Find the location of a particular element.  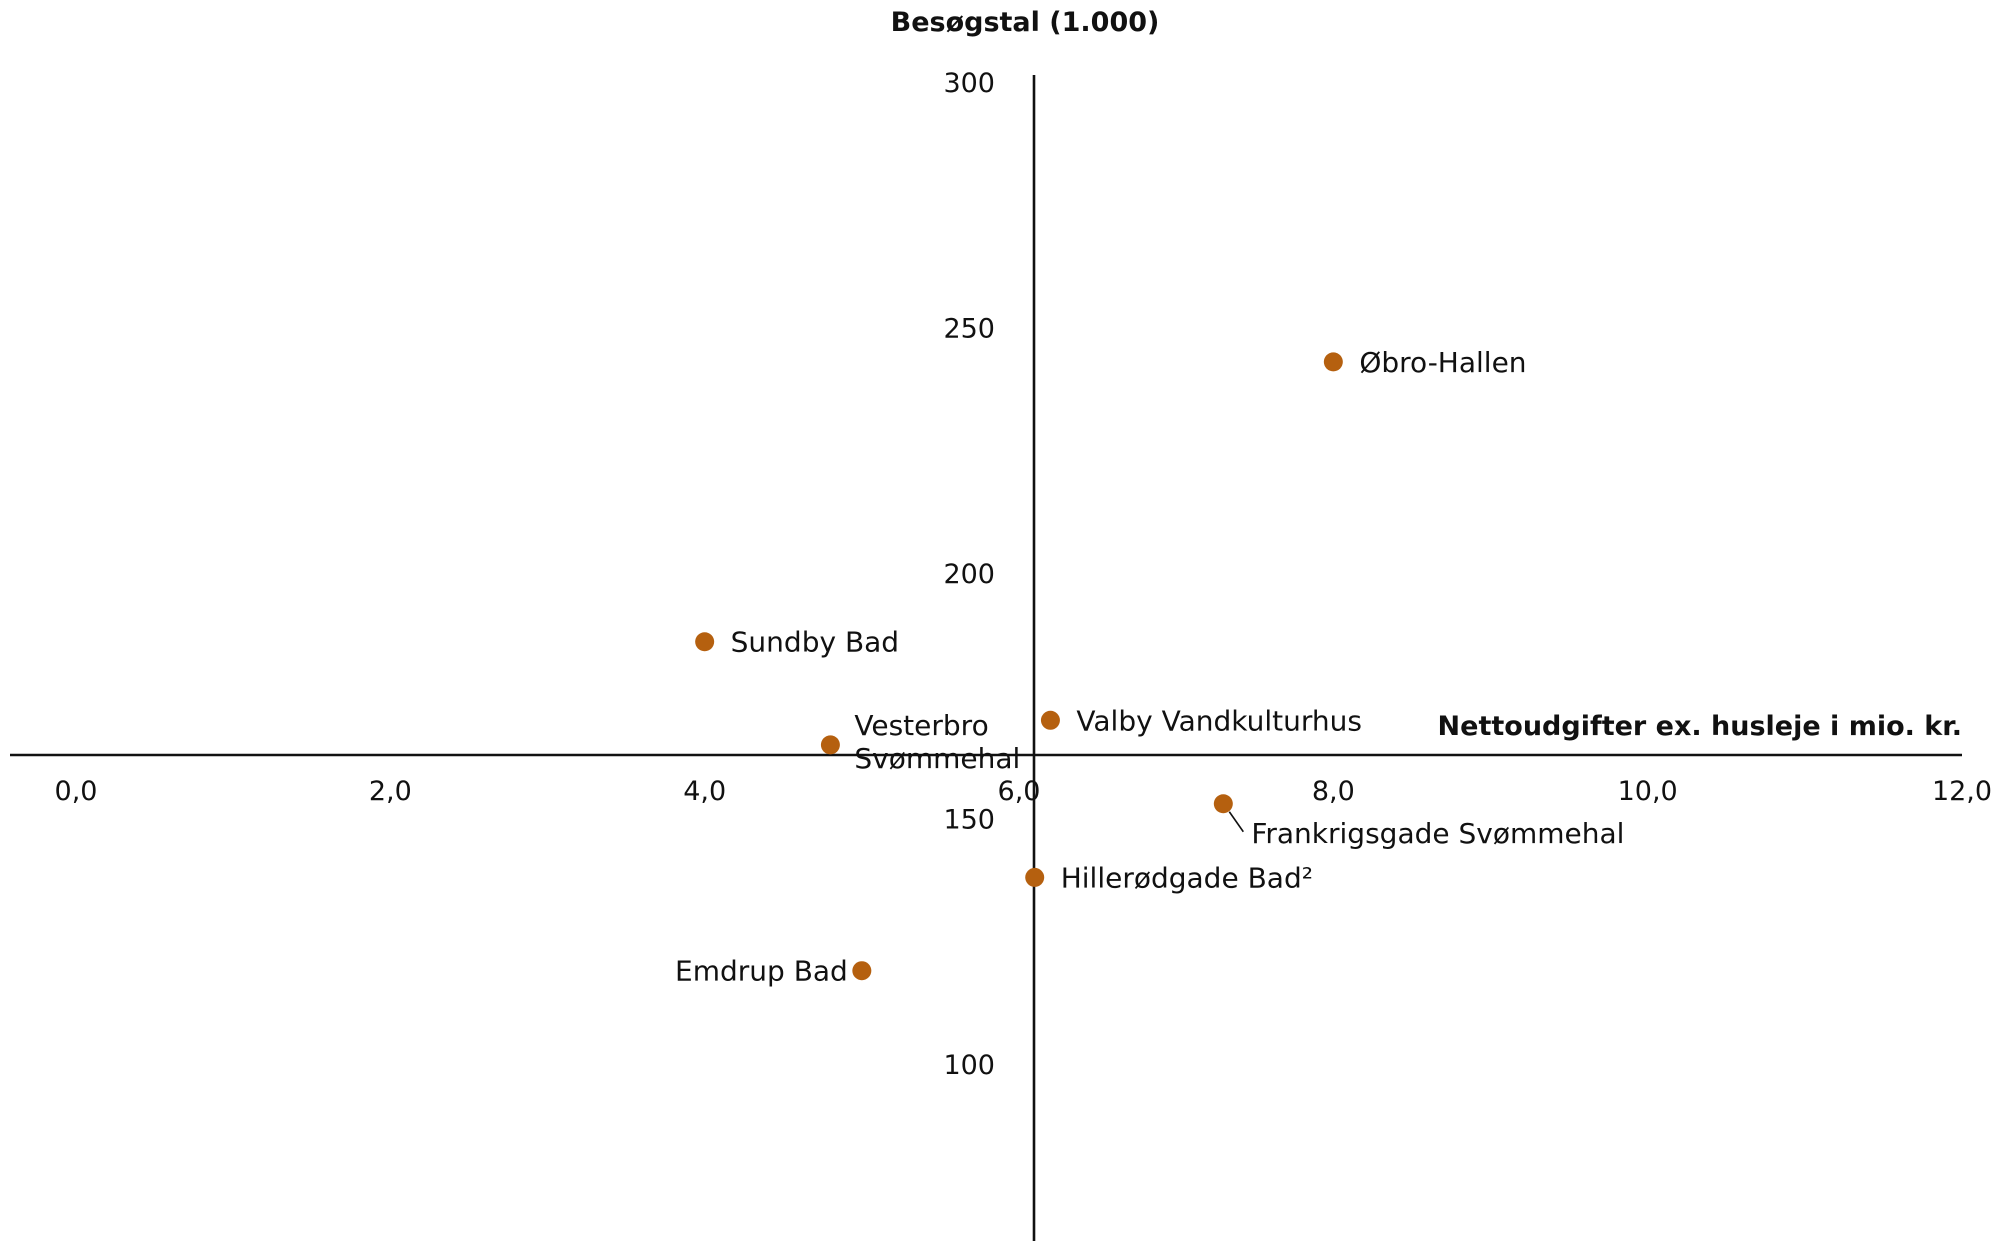

x-tick-label: 8,0 is located at coordinates (1333, 791).